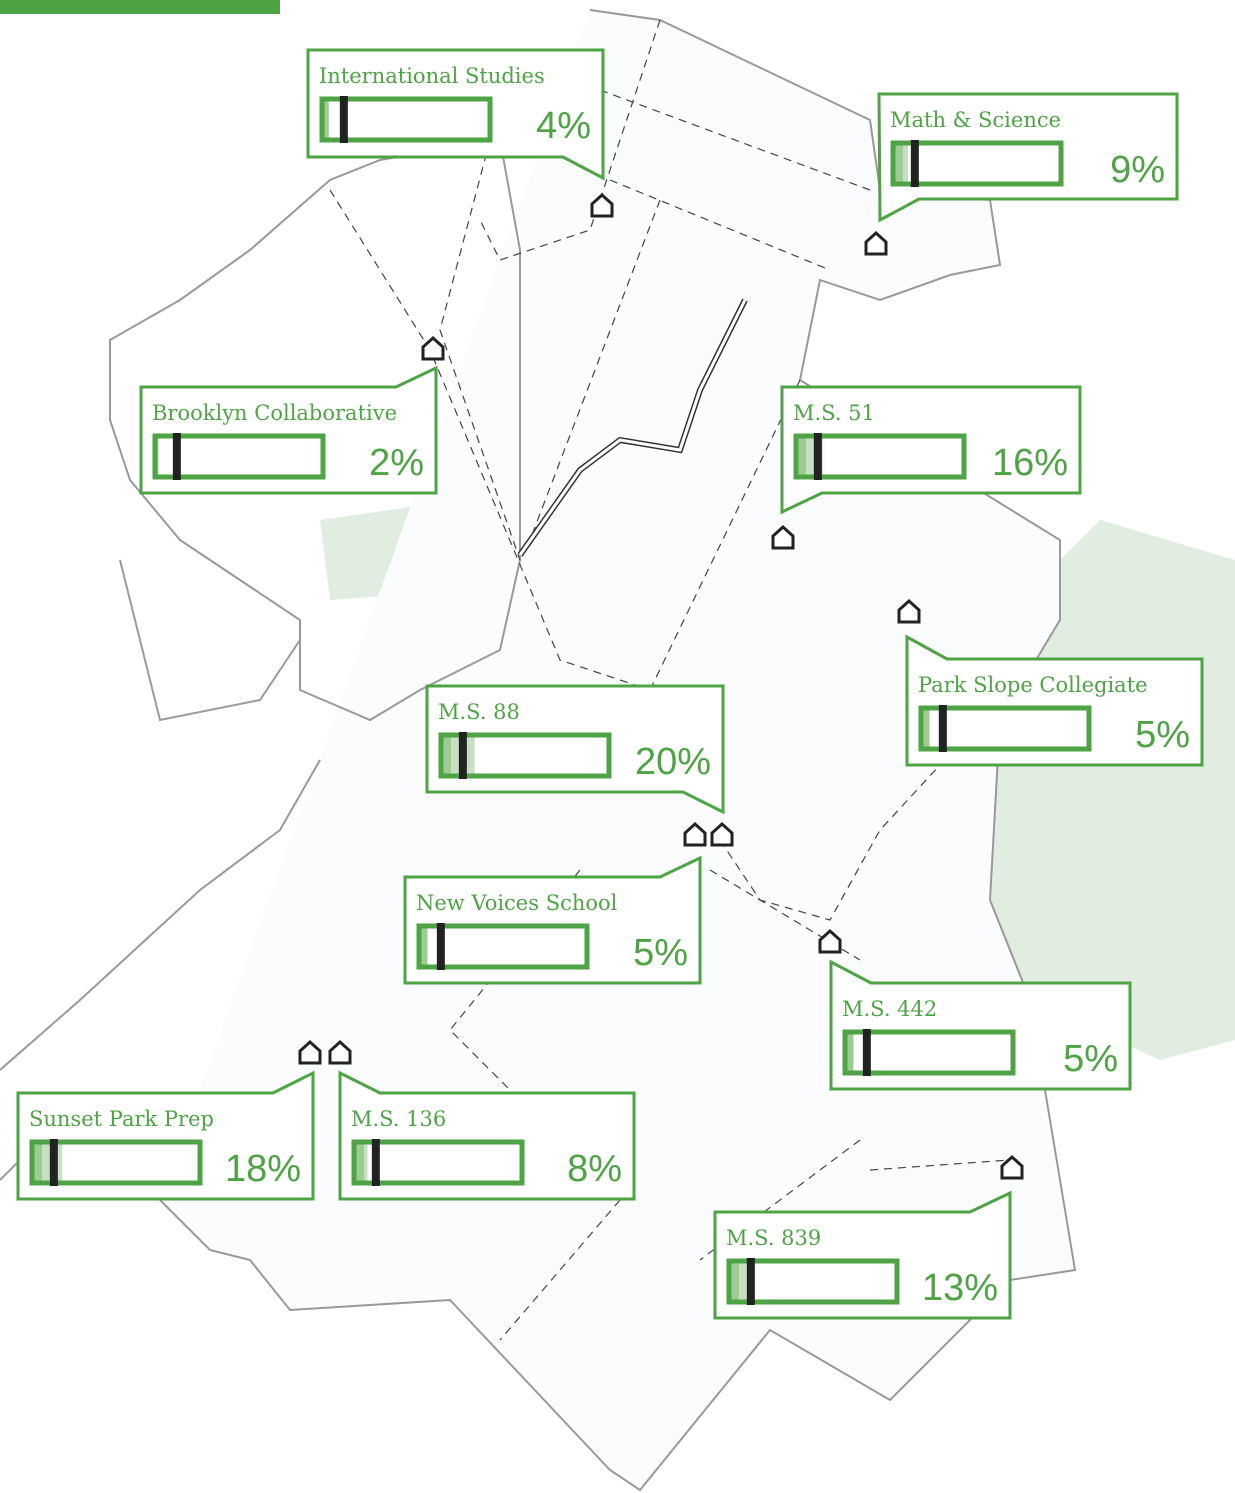  Describe the element at coordinates (773, 1238) in the screenshot. I see `school-name: M.S. 839` at that location.